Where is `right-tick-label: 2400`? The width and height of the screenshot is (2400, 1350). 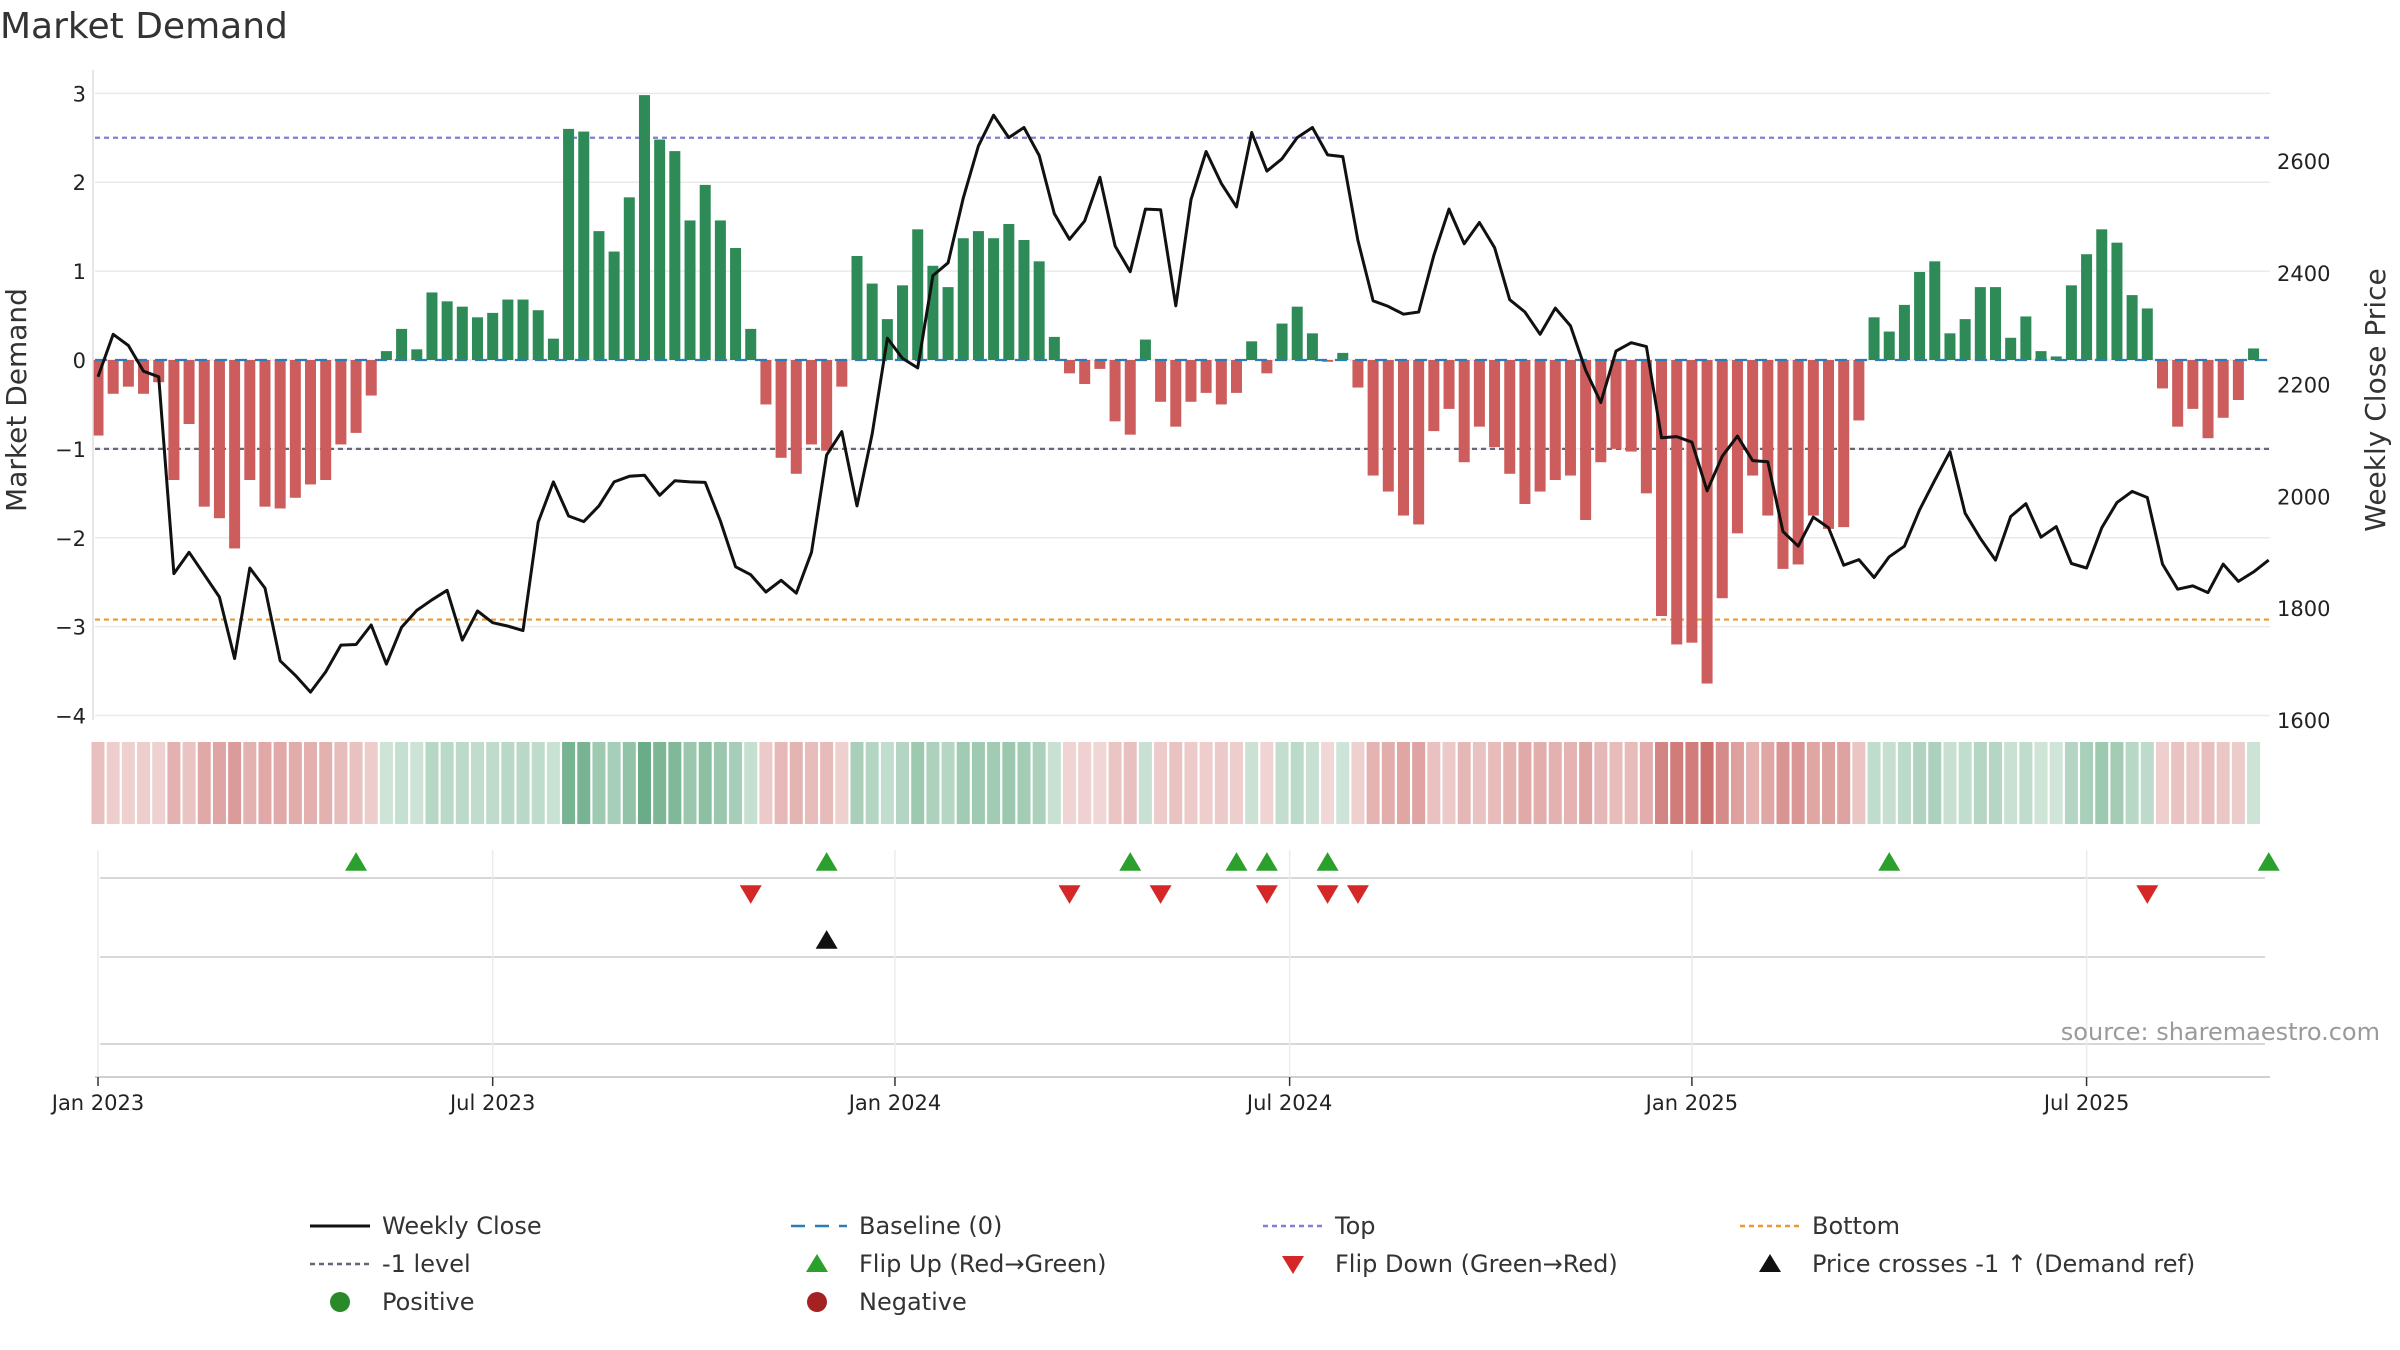 right-tick-label: 2400 is located at coordinates (2303, 274).